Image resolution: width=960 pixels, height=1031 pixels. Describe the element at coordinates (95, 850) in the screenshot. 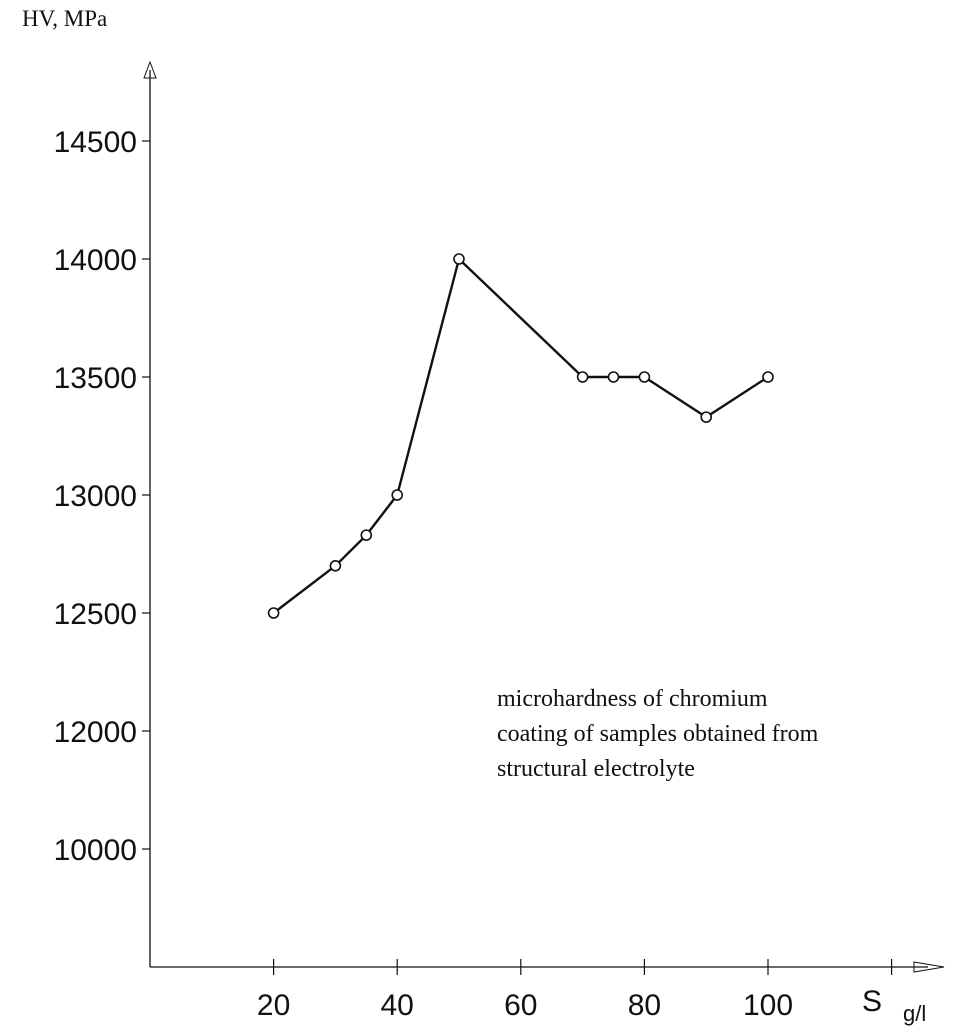

I see `y-tick-label: 10000` at that location.